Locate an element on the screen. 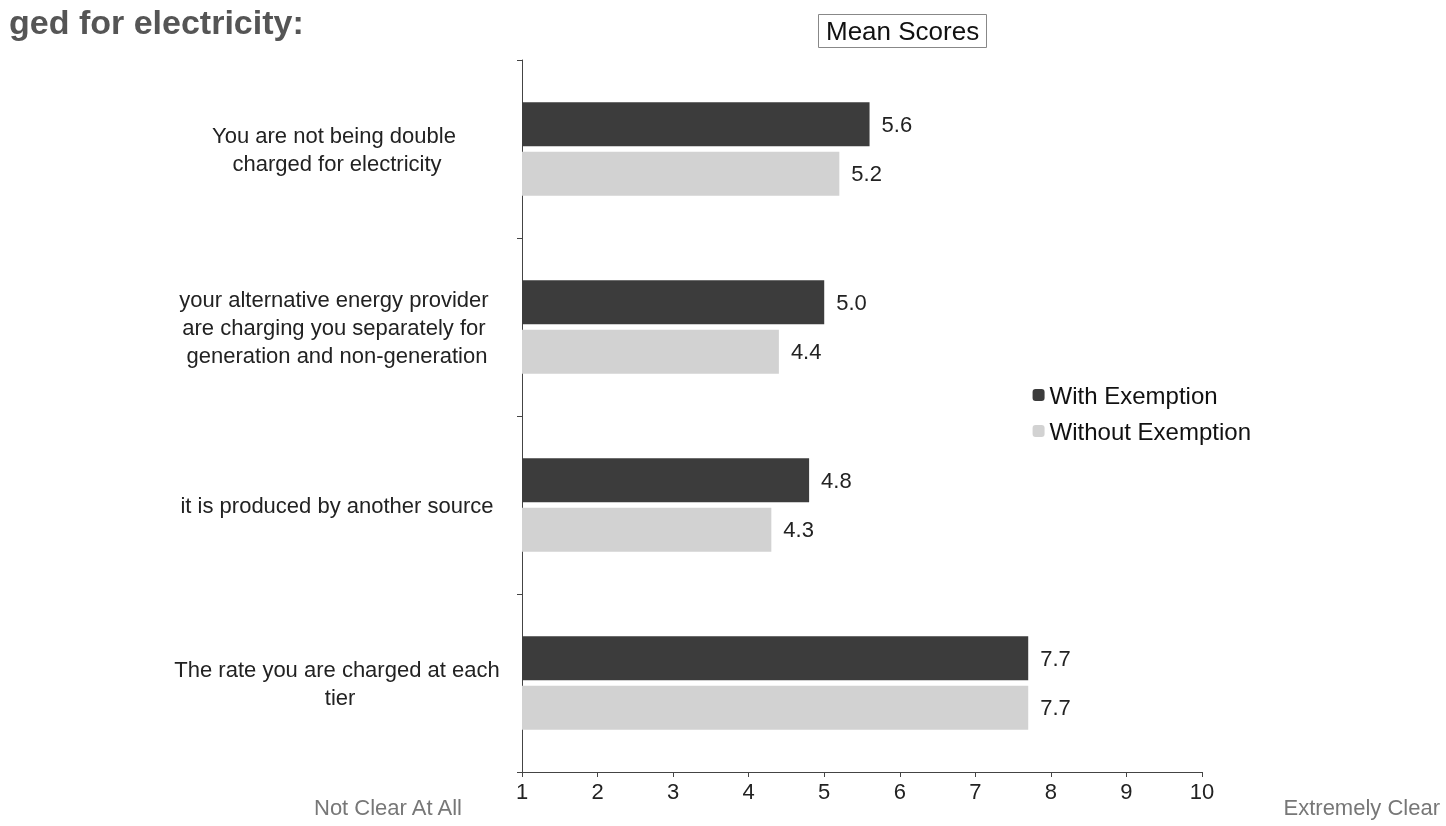 The height and width of the screenshot is (826, 1446). text: Extremely Clear is located at coordinates (1361, 807).